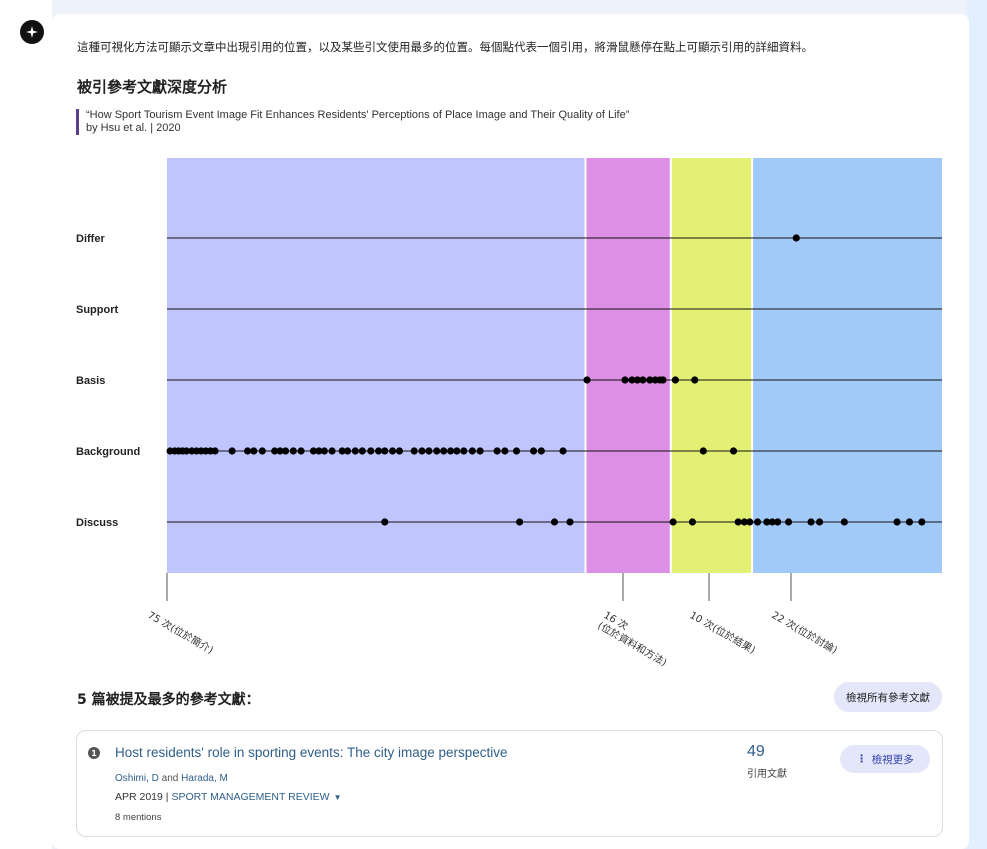 This screenshot has height=849, width=987. I want to click on journal-link: SPORT MANAGEMENT REVIEW, so click(250, 797).